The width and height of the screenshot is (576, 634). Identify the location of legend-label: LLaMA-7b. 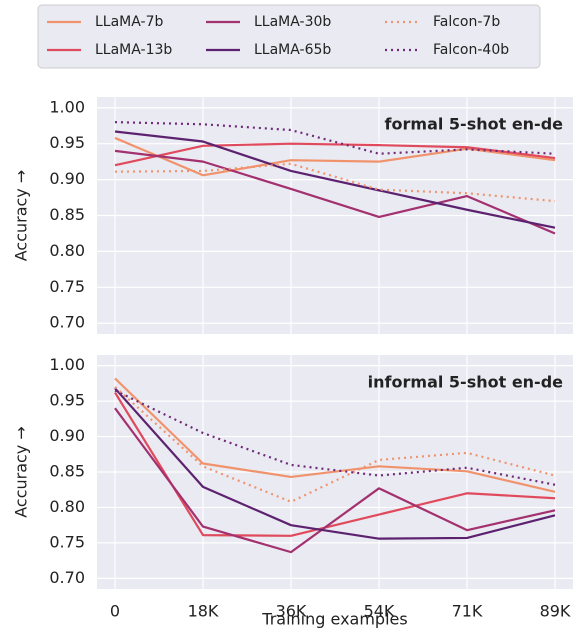
(129, 22).